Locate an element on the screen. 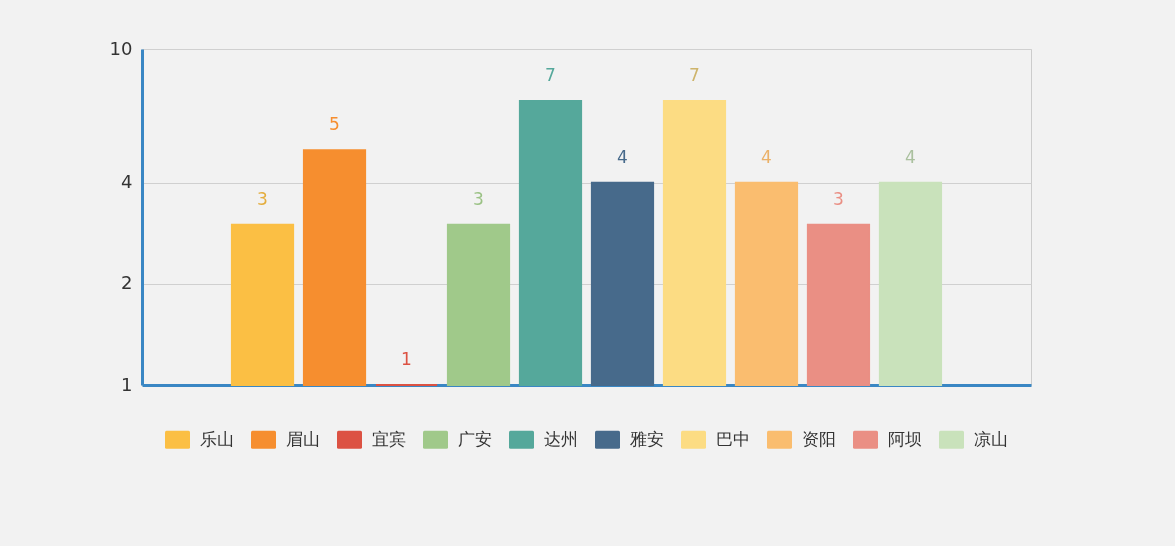 Image resolution: width=1175 pixels, height=546 pixels. data-label: 1 is located at coordinates (406, 359).